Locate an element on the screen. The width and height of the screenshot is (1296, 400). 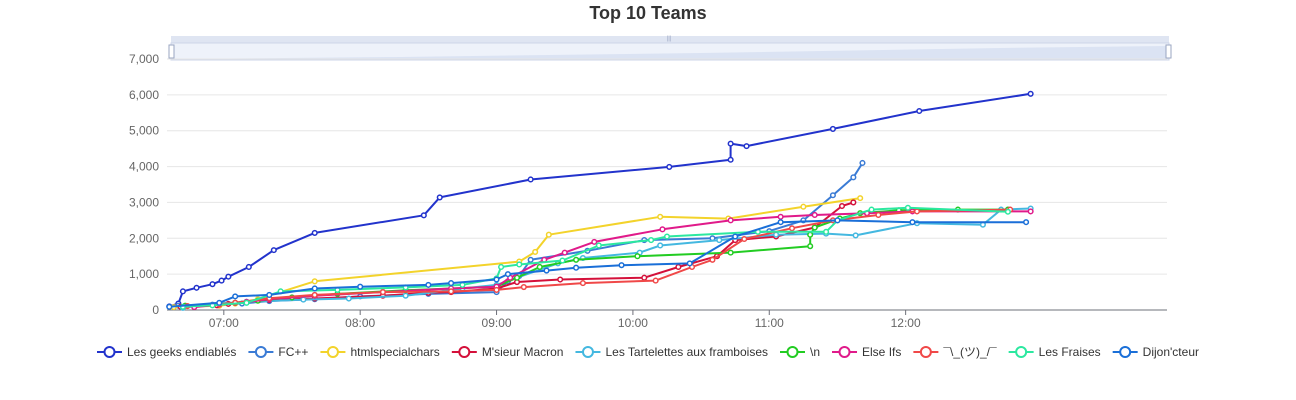
legend-item: Les geeks endiablés is located at coordinates (166, 352).